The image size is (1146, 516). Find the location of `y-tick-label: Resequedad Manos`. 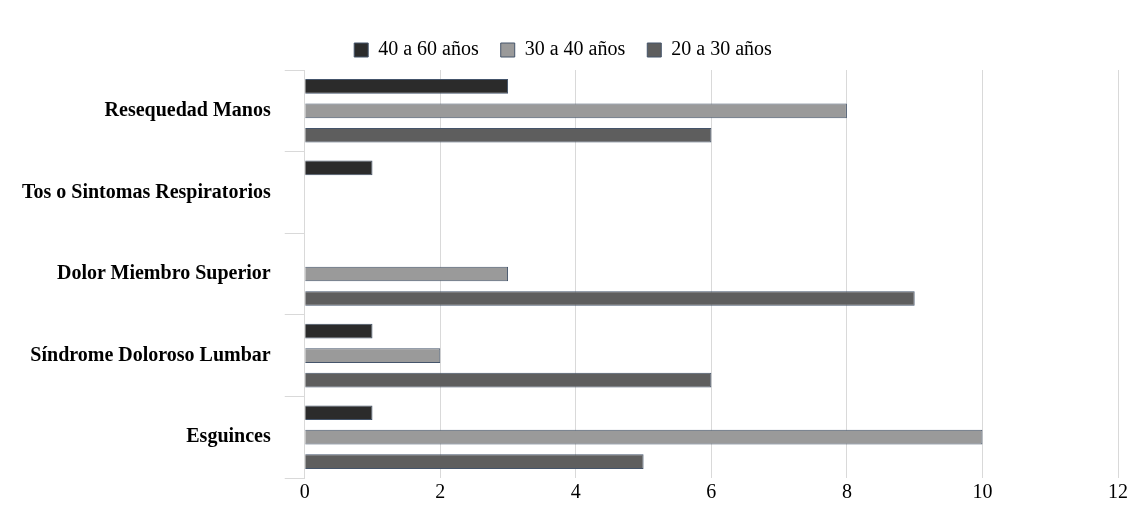

y-tick-label: Resequedad Manos is located at coordinates (187, 109).